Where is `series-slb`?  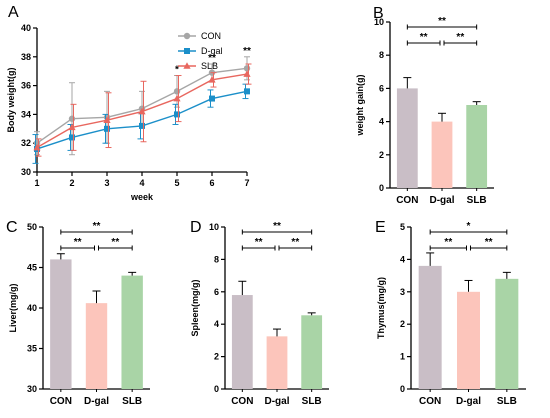 series-slb is located at coordinates (142, 110).